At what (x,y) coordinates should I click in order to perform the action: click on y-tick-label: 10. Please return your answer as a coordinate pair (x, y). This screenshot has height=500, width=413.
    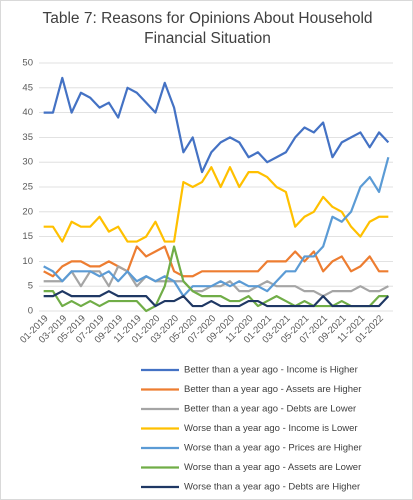
    Looking at the image, I should click on (27, 261).